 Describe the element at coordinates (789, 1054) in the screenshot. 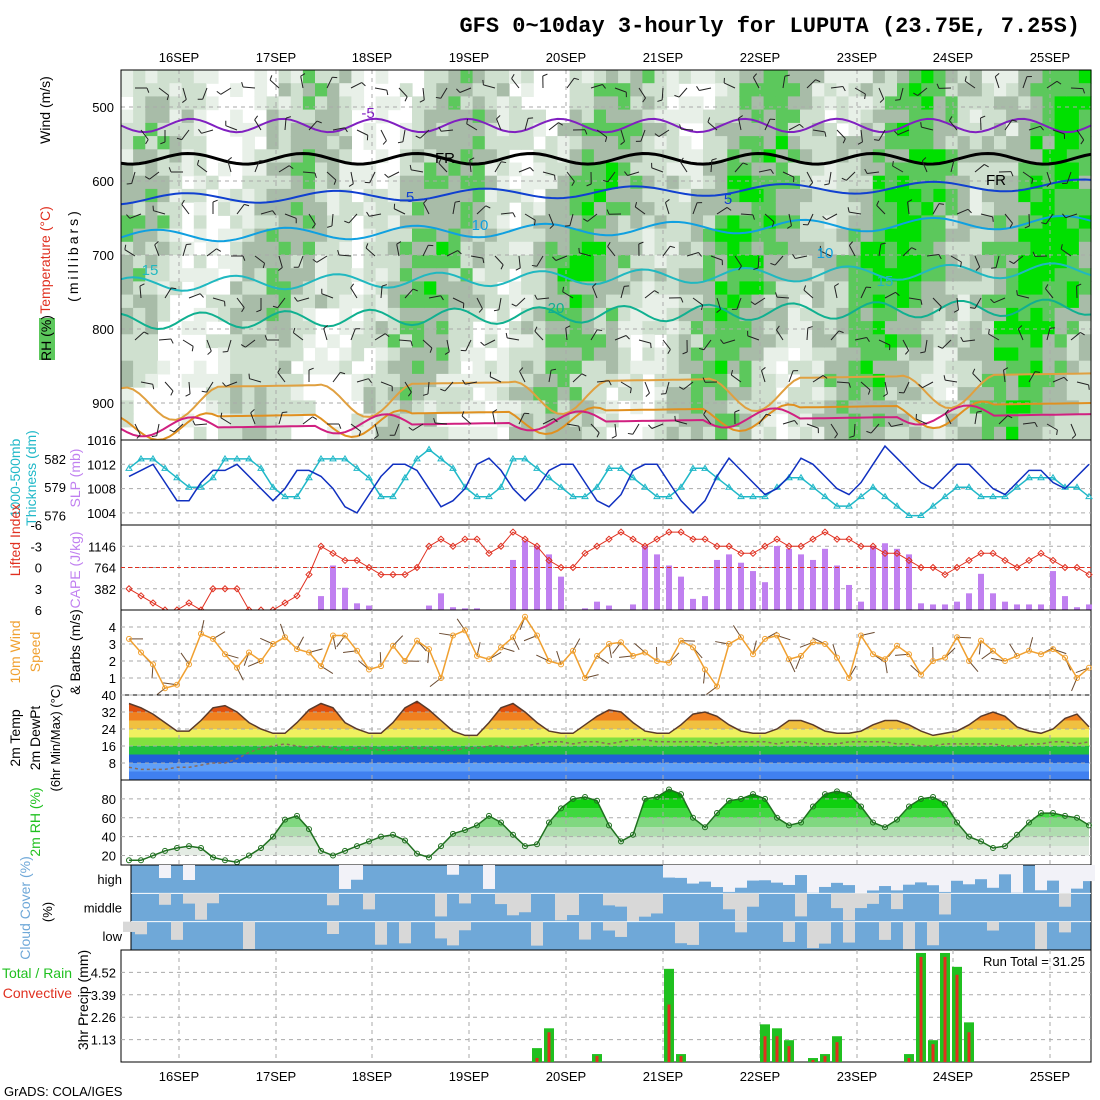

I see `precip-convective-bar` at that location.